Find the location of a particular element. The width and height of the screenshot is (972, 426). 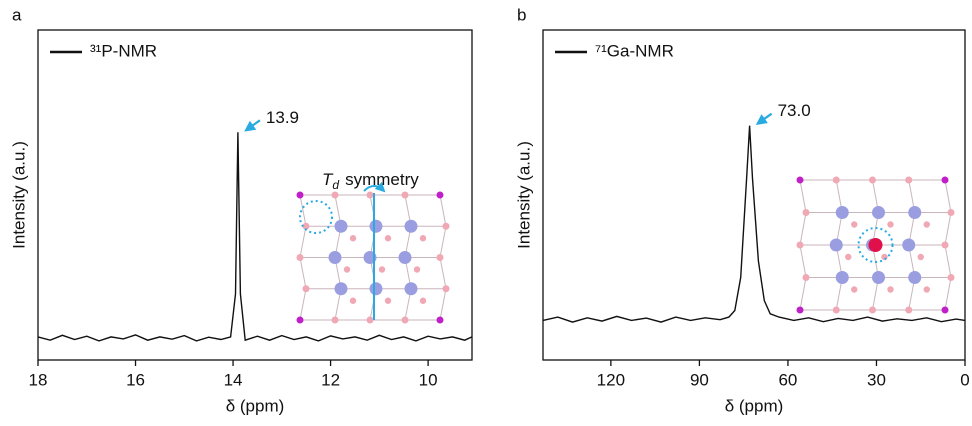

symmetry-text: symmetry is located at coordinates (382, 179).